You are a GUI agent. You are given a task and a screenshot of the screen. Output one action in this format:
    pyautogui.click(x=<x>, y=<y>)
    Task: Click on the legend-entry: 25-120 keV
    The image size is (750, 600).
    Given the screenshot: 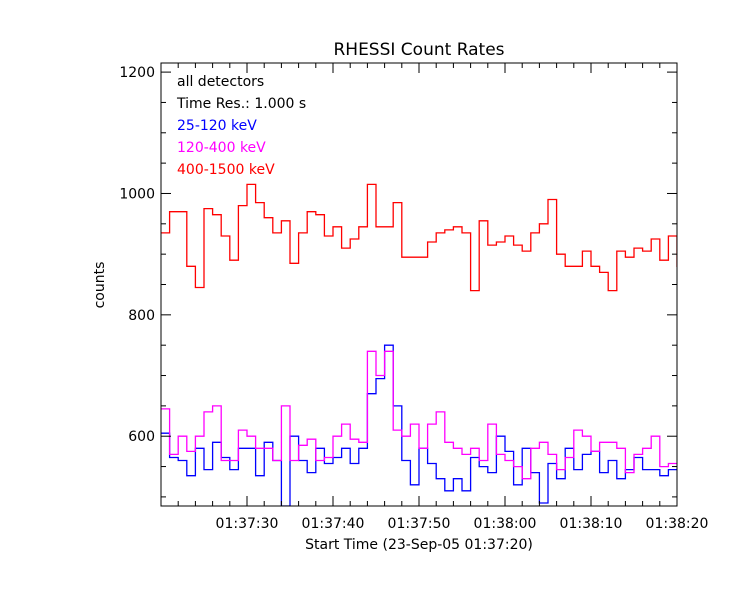 What is the action you would take?
    pyautogui.click(x=217, y=126)
    